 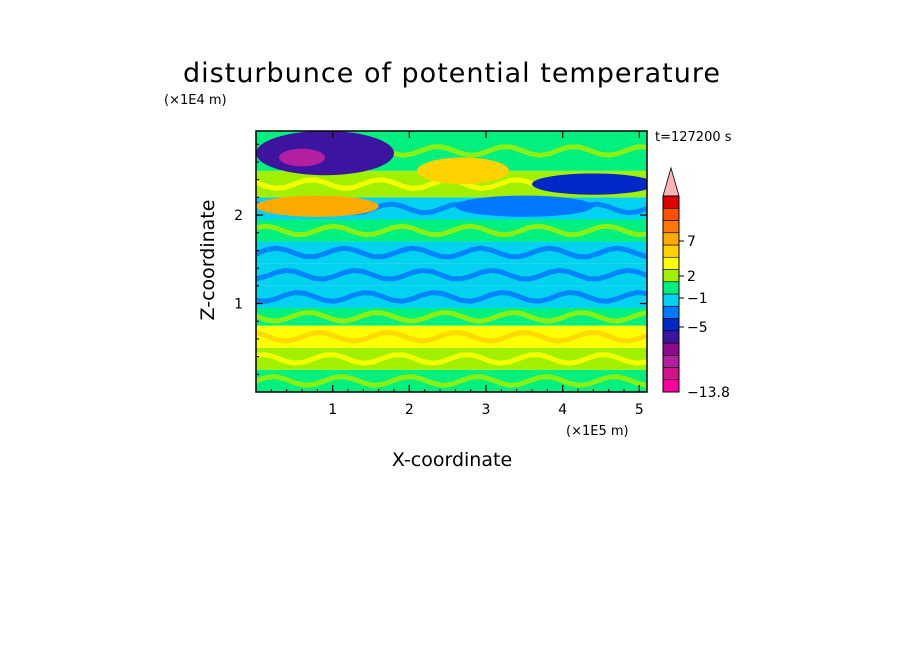 What do you see at coordinates (238, 305) in the screenshot?
I see `y-tick-label: 1` at bounding box center [238, 305].